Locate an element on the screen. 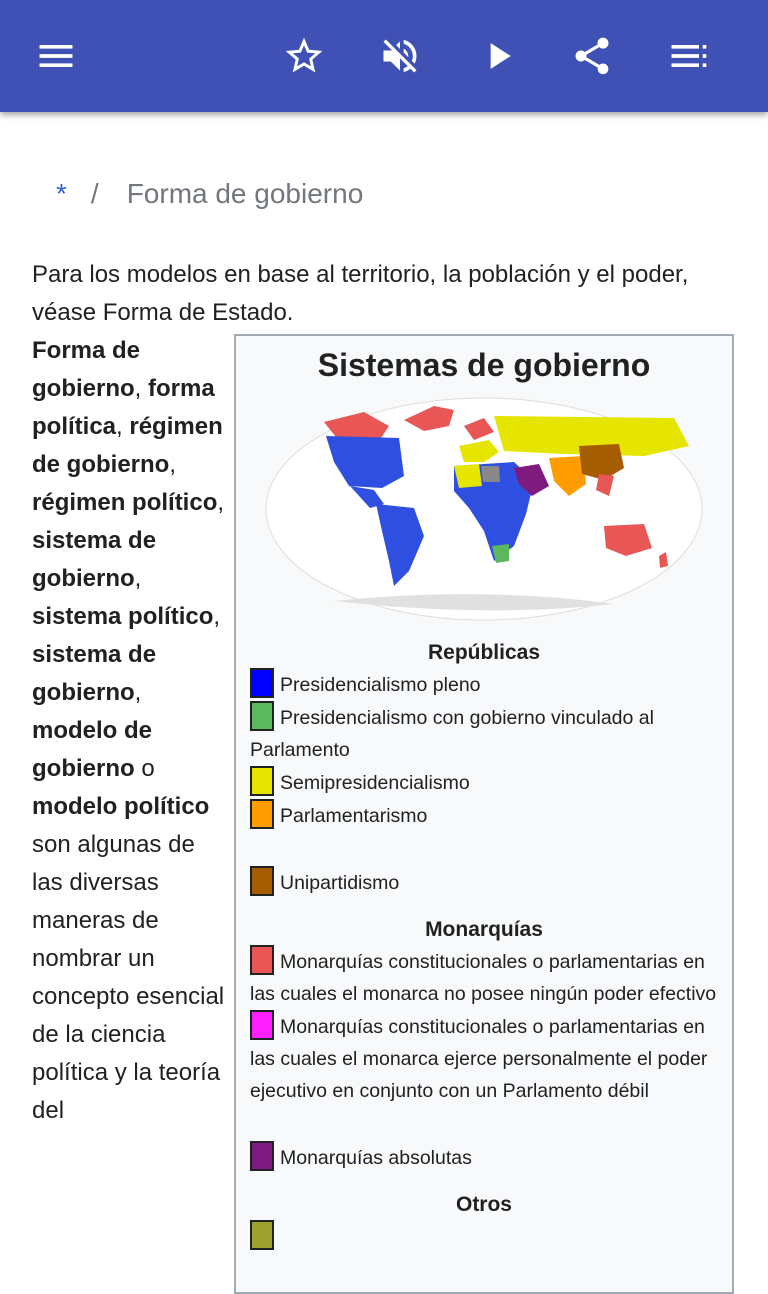 The width and height of the screenshot is (768, 1294). hamburger-menu-icon is located at coordinates (56, 56).